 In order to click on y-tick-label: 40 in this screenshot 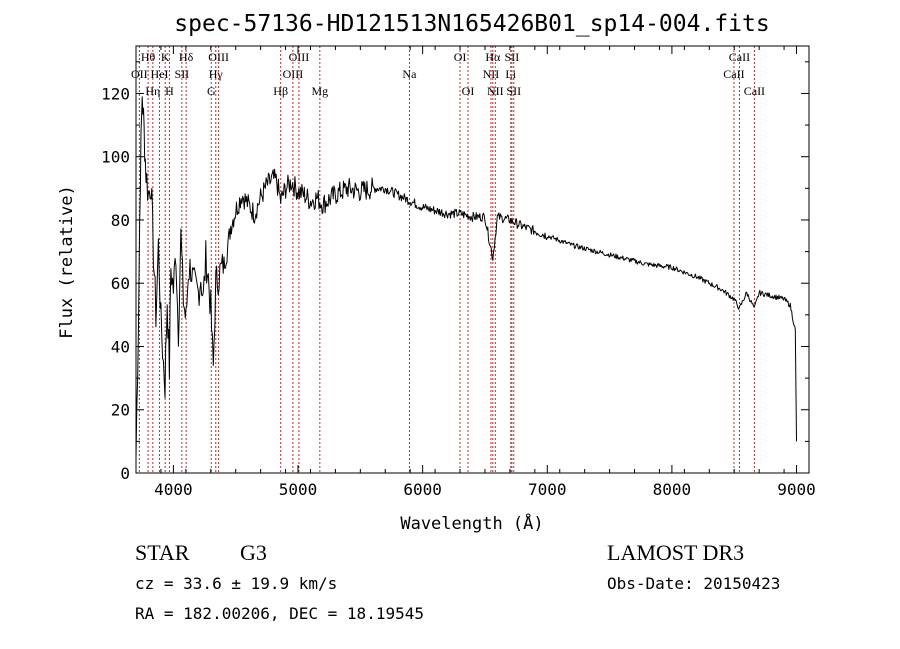, I will do `click(120, 346)`.